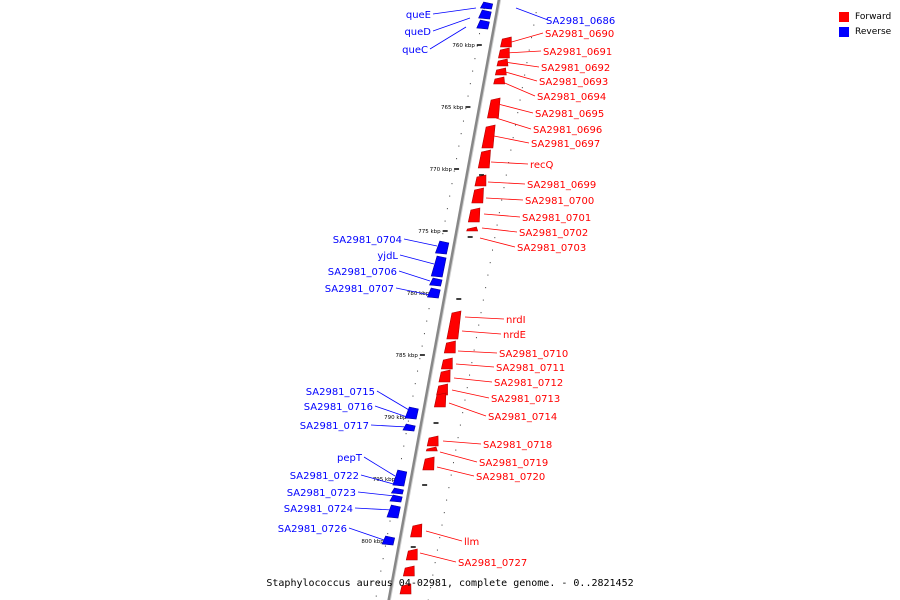 The image size is (900, 600). Describe the element at coordinates (517, 445) in the screenshot. I see `forward-gene-label: SA2981_0718` at that location.